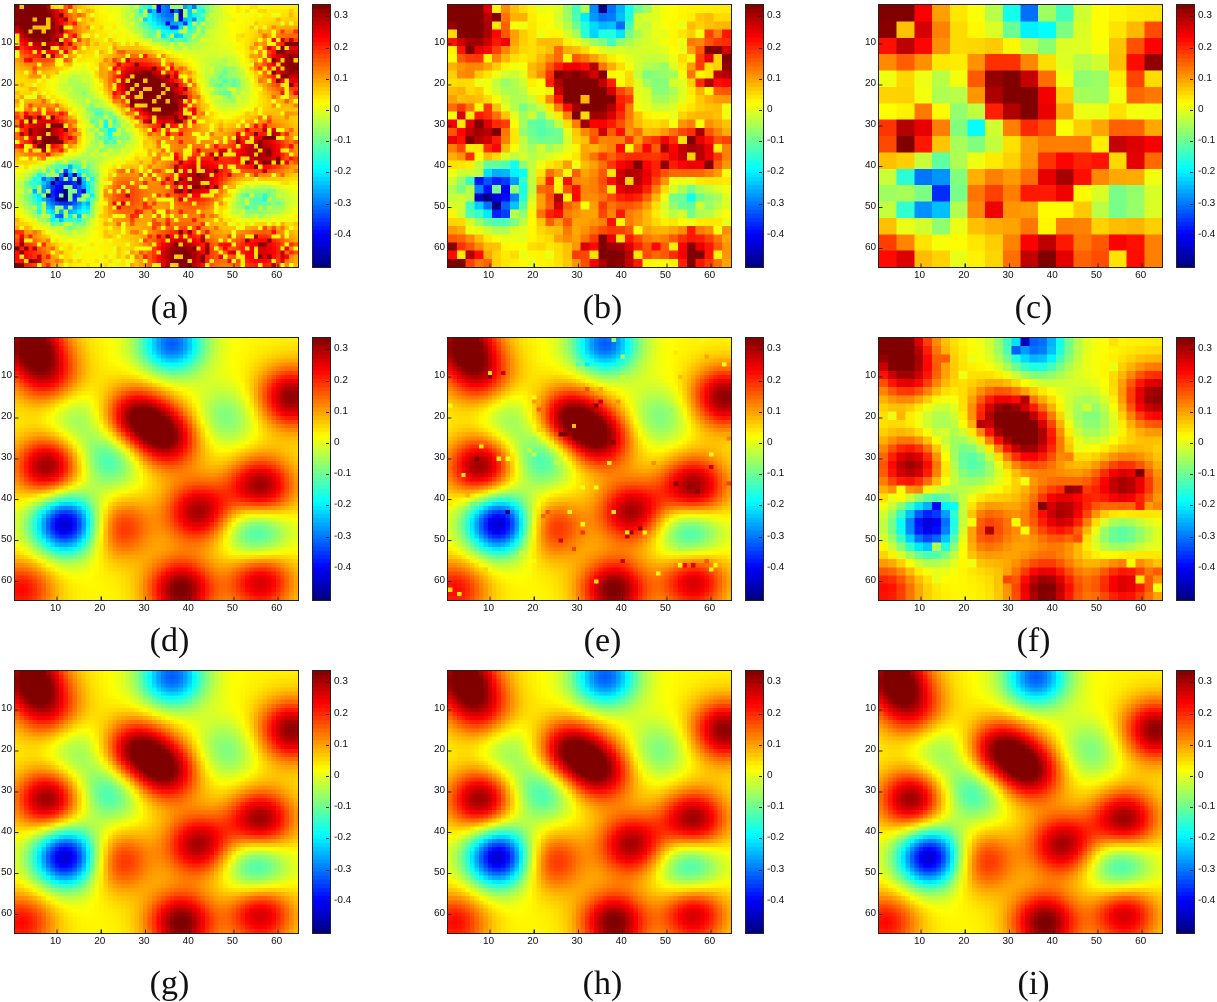 The height and width of the screenshot is (1002, 1217). Describe the element at coordinates (337, 110) in the screenshot. I see `colorbar-tick-label: 0` at that location.